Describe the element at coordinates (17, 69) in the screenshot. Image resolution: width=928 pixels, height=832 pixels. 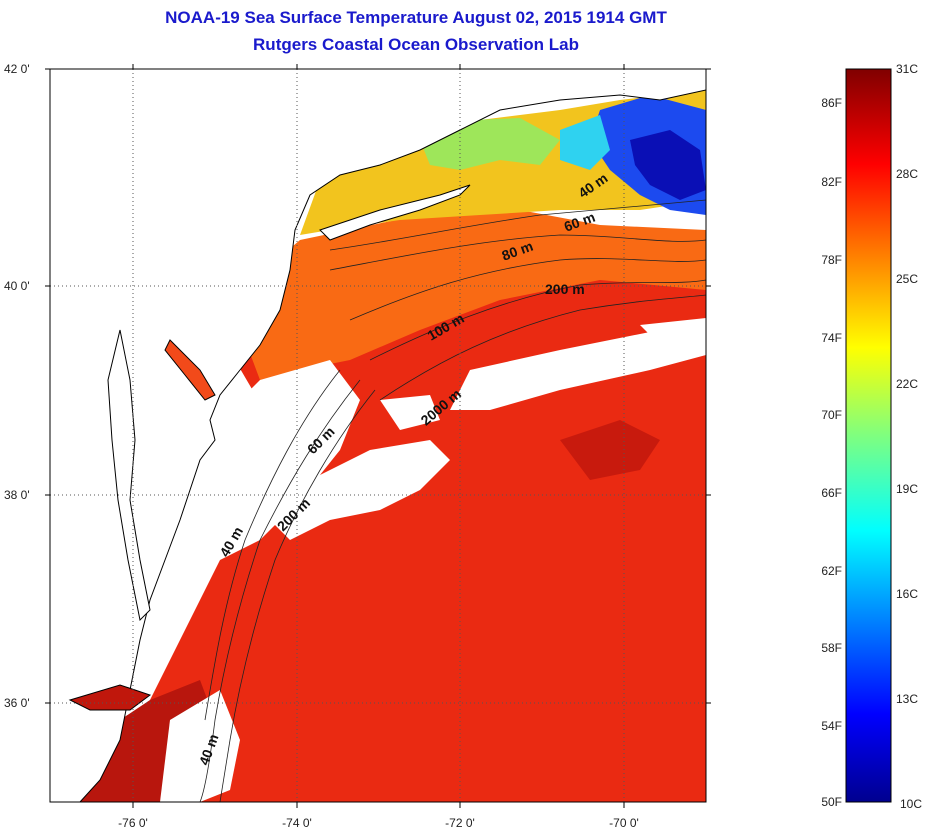
I see `lat-label-42: 42 0'` at that location.